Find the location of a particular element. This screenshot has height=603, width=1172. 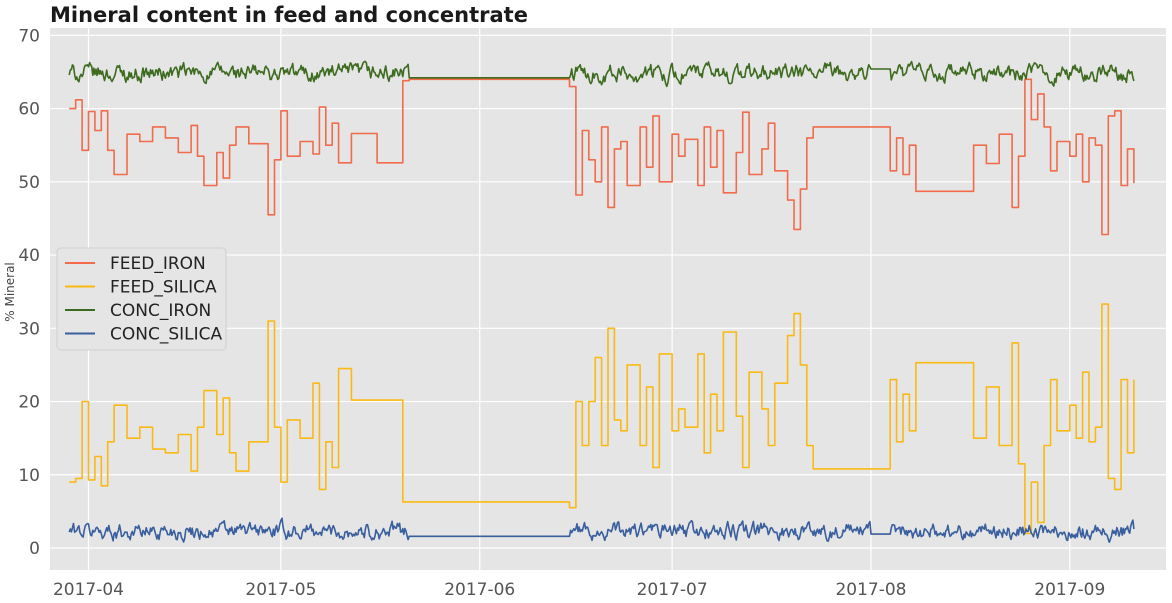

y-tick-label: 0 is located at coordinates (34, 549).